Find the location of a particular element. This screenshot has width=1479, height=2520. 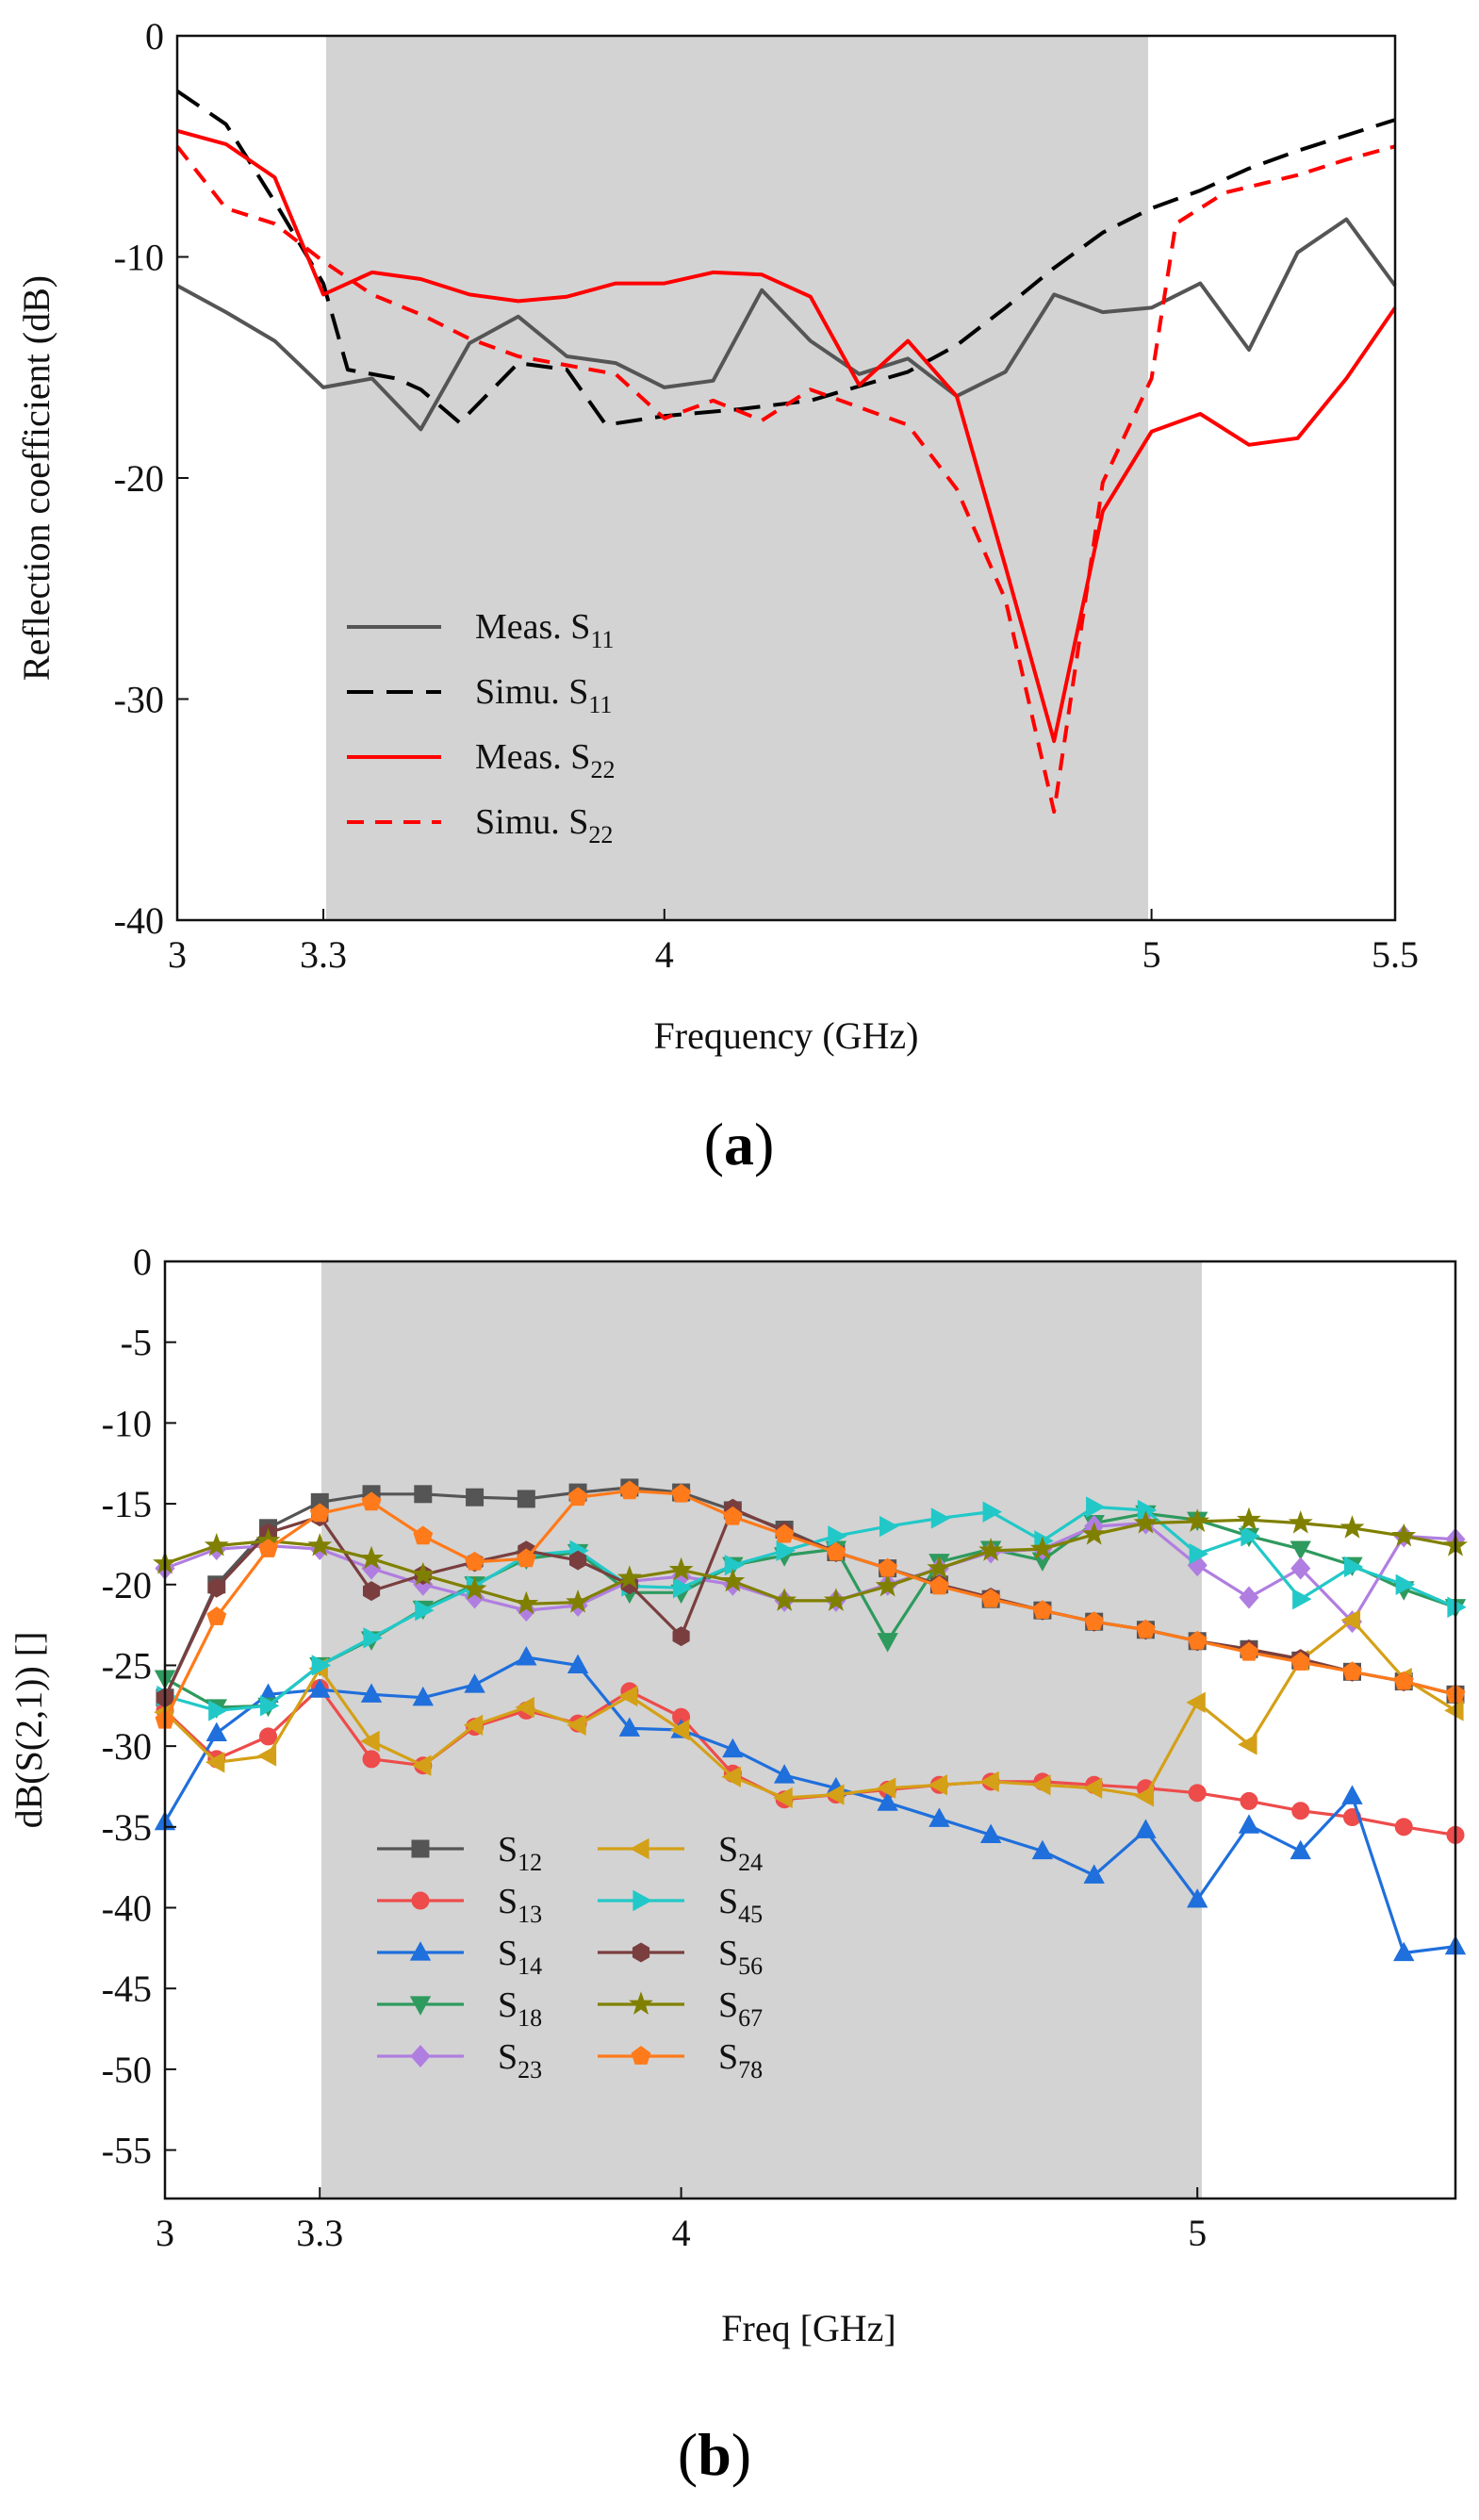

legend-label-a-0: Meas. S11 is located at coordinates (545, 630).